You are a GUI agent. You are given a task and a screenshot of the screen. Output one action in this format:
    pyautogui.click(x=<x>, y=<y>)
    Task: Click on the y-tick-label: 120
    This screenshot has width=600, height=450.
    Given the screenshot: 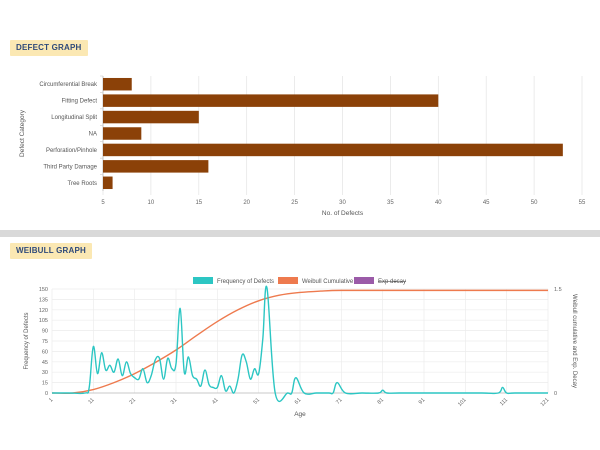 What is the action you would take?
    pyautogui.click(x=43, y=311)
    